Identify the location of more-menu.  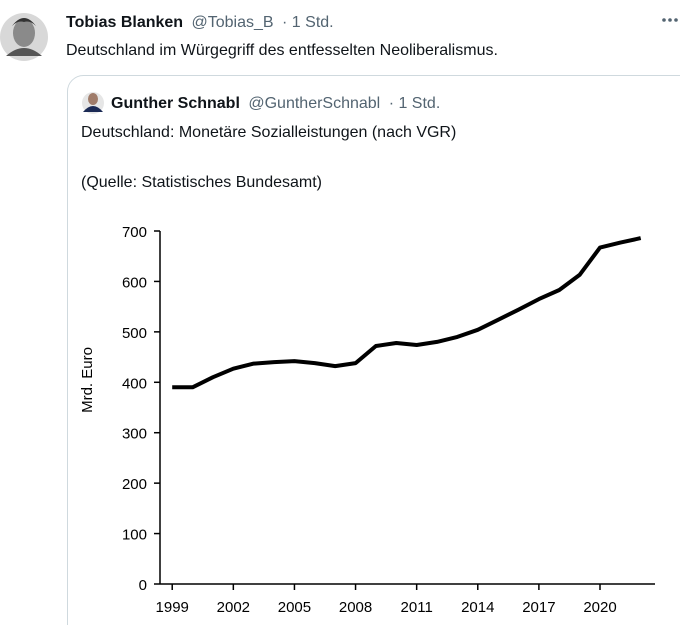
(670, 20).